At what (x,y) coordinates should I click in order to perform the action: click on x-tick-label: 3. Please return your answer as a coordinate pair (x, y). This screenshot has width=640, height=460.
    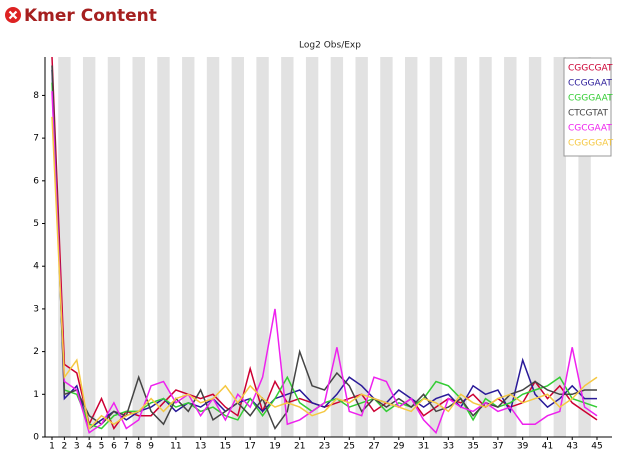
    Looking at the image, I should click on (77, 447).